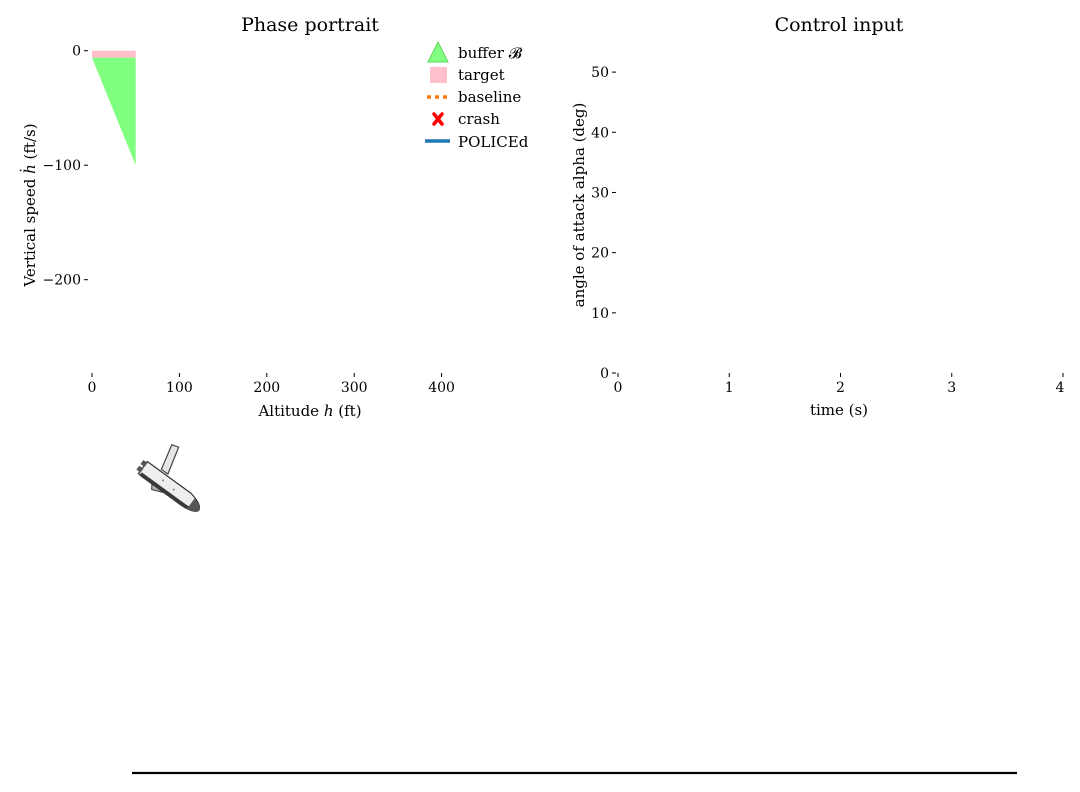  Describe the element at coordinates (1060, 388) in the screenshot. I see `control-x-tick-label: 4` at that location.